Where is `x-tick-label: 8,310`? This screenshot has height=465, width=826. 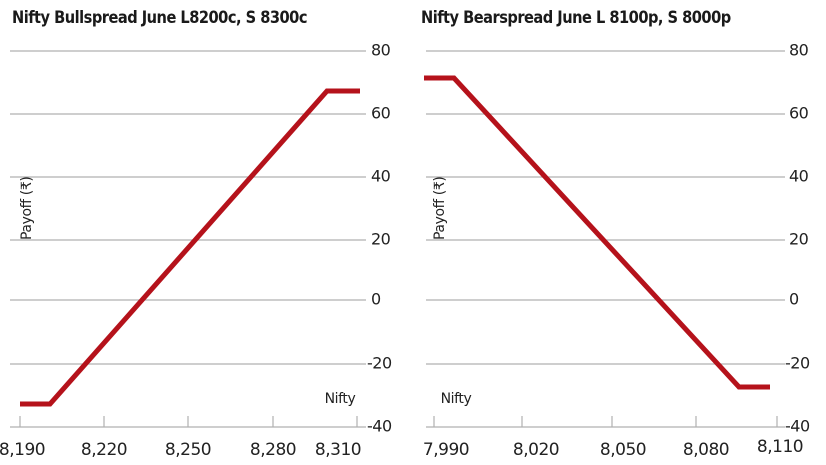
x-tick-label: 8,310 is located at coordinates (338, 450).